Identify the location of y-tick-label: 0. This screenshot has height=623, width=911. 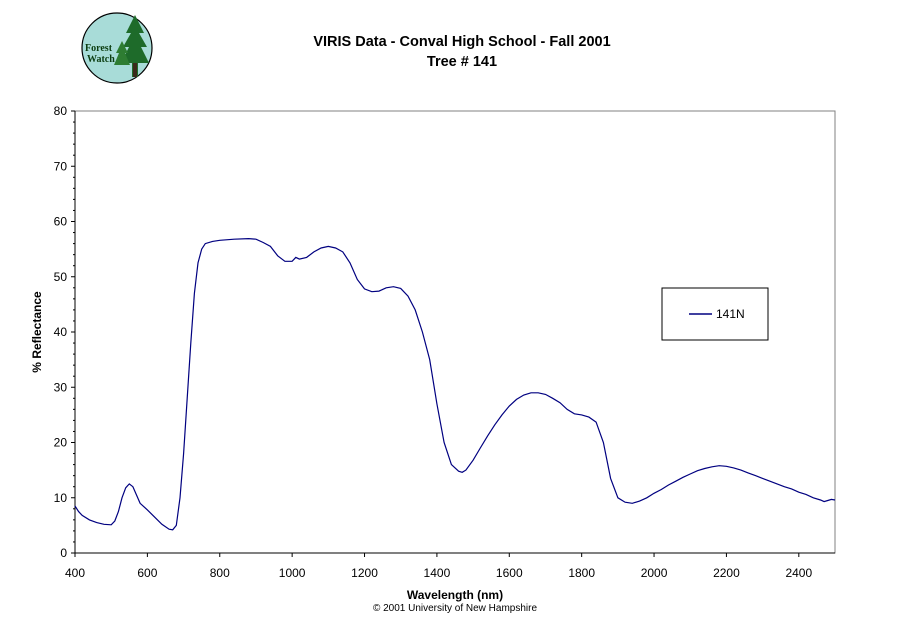
(63, 553).